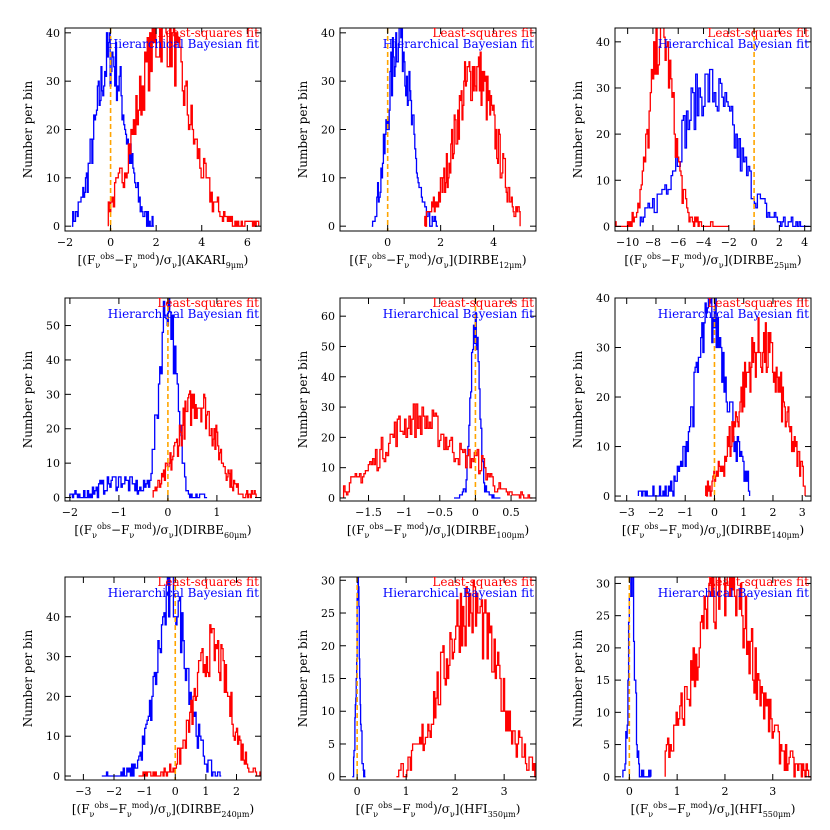 The width and height of the screenshot is (830, 830). Describe the element at coordinates (713, 531) in the screenshot. I see `x-axis-label: [(Fνobs−Fνmod)/σν](DIRBE140μm)` at that location.